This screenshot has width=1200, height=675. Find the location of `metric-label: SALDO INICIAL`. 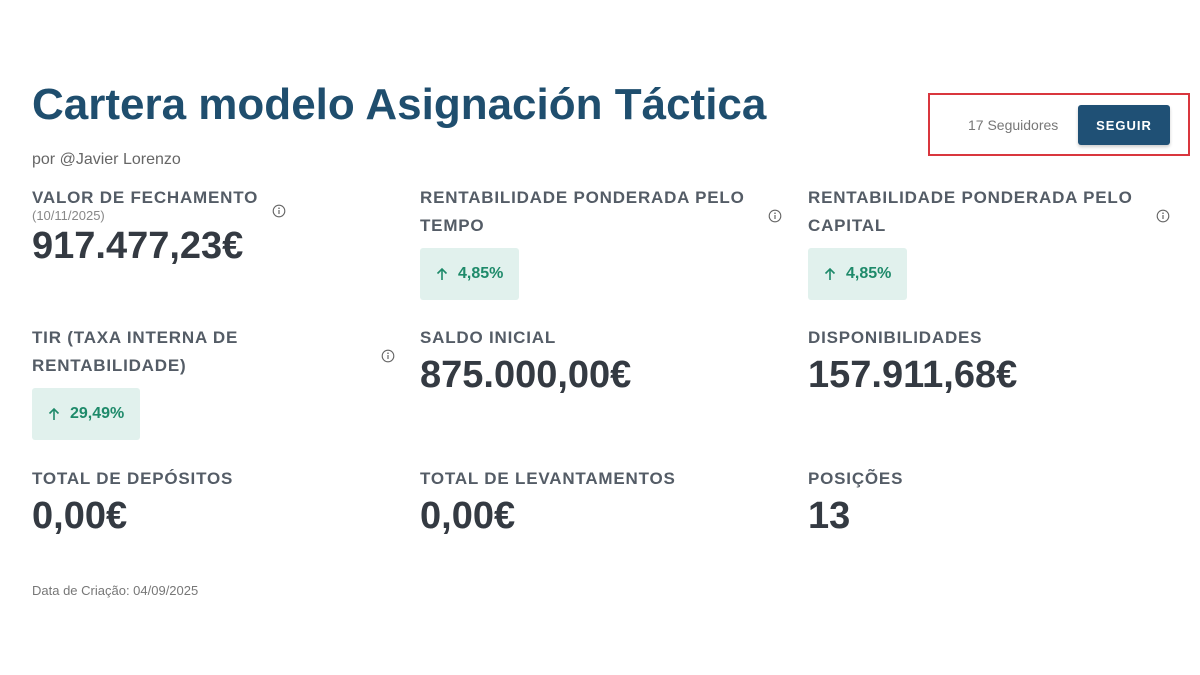

metric-label: SALDO INICIAL is located at coordinates (488, 337).